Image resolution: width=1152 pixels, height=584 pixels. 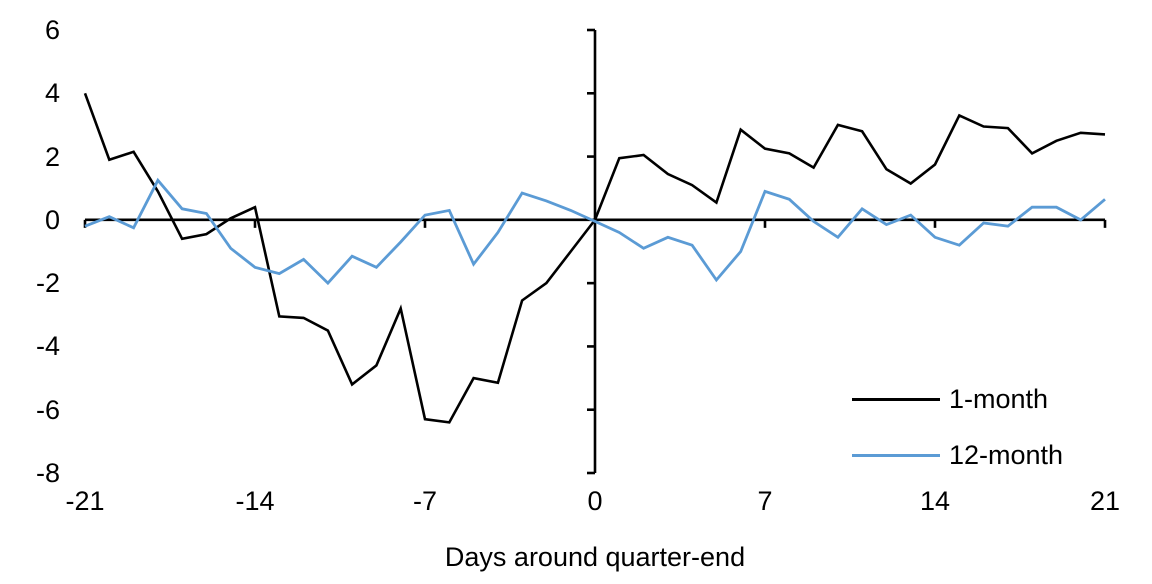 What do you see at coordinates (595, 501) in the screenshot?
I see `x-axis-tick-label: 0` at bounding box center [595, 501].